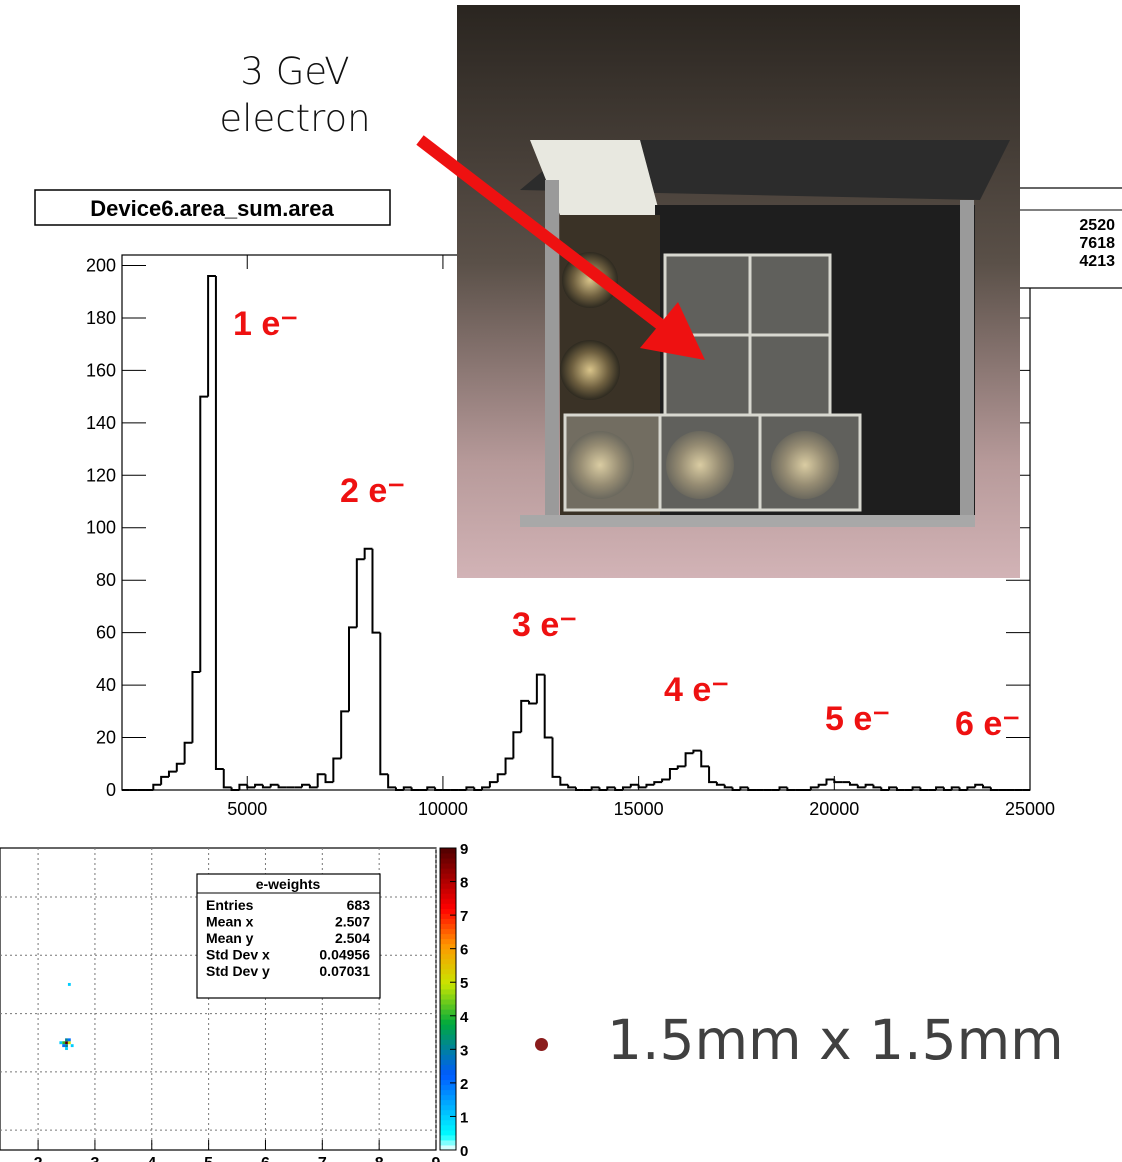  What do you see at coordinates (464, 1117) in the screenshot?
I see `colorbar-label: 1` at bounding box center [464, 1117].